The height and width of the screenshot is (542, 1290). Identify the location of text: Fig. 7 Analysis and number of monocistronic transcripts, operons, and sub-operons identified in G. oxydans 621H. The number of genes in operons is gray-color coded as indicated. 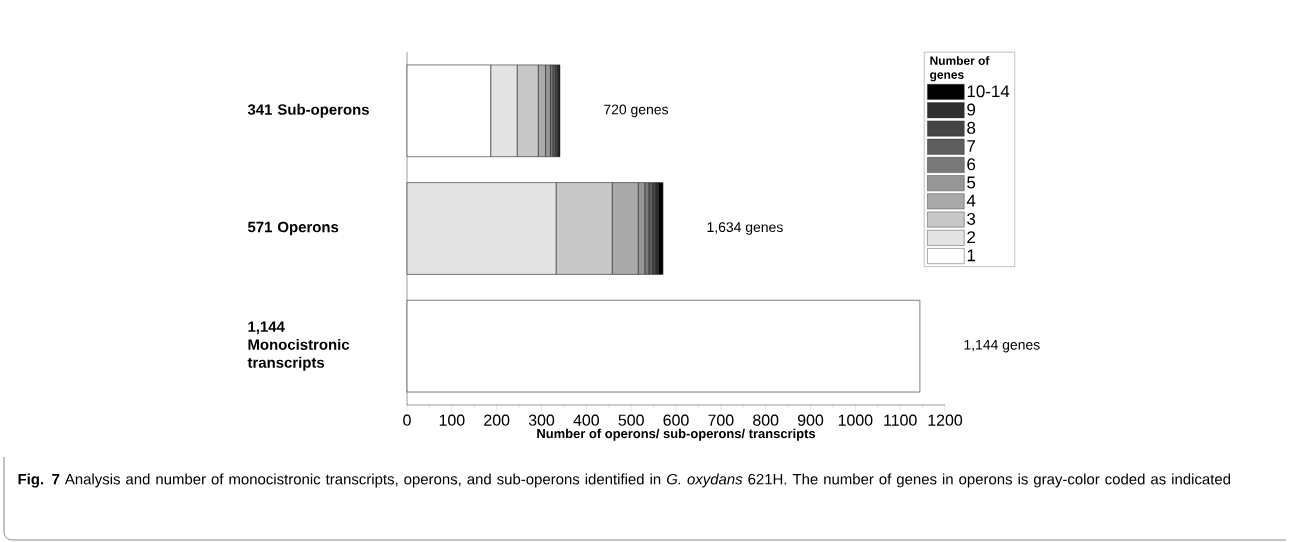
(624, 480).